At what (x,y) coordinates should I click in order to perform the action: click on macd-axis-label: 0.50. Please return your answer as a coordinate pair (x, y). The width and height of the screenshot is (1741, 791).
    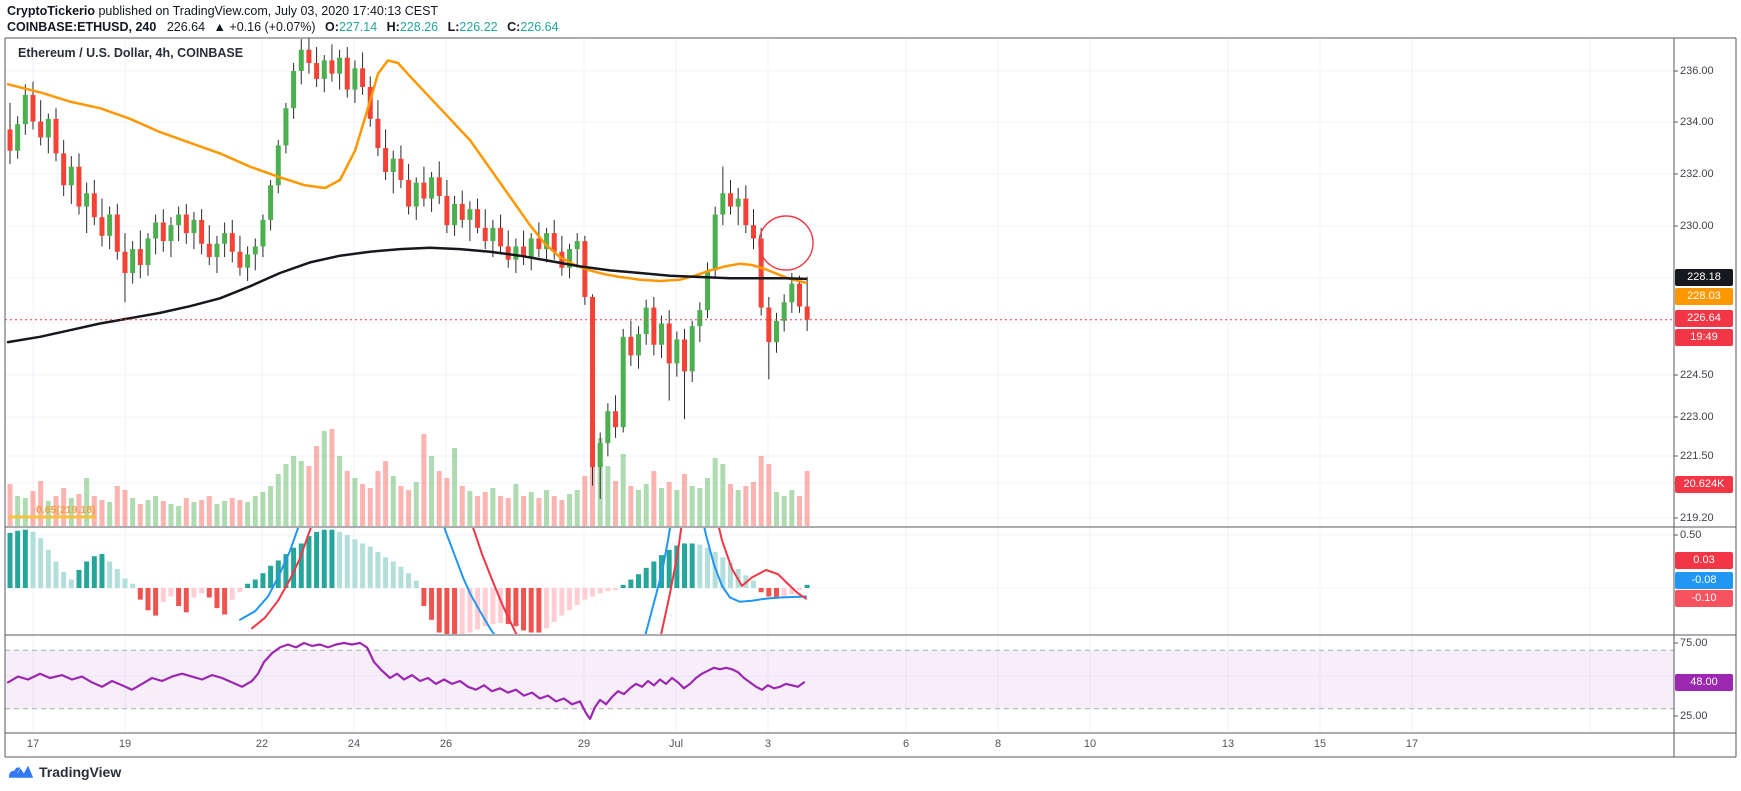
    Looking at the image, I should click on (1691, 535).